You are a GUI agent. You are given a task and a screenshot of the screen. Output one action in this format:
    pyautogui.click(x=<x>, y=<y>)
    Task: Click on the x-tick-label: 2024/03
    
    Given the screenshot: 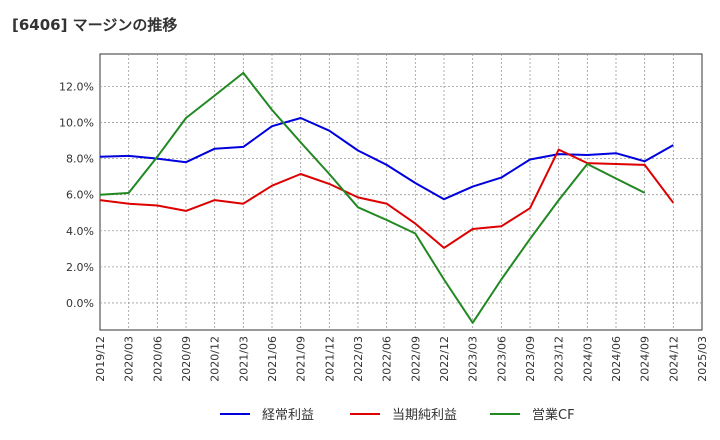 What is the action you would take?
    pyautogui.click(x=587, y=359)
    